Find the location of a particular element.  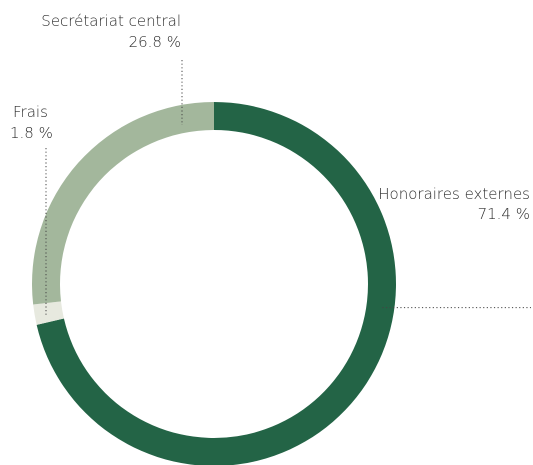

slice-frais is located at coordinates (48, 313).